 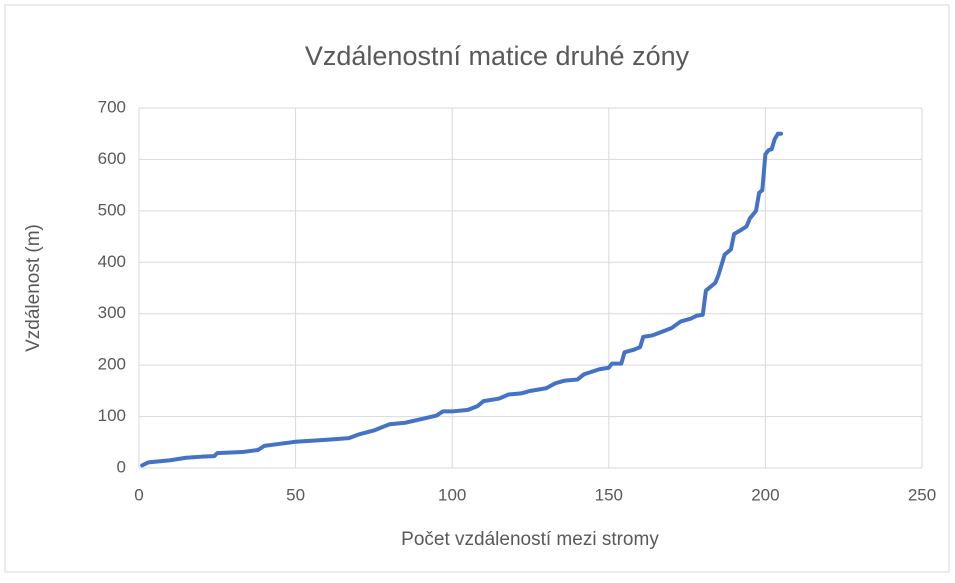 What do you see at coordinates (33, 288) in the screenshot?
I see `y-axis-label: Vzdálenost (m)` at bounding box center [33, 288].